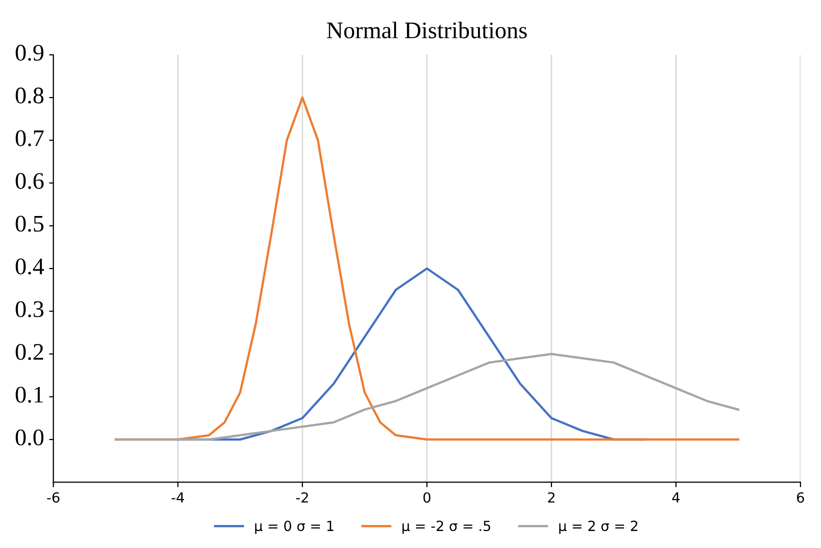 This screenshot has width=821, height=548. I want to click on x-tick-label: -4, so click(178, 497).